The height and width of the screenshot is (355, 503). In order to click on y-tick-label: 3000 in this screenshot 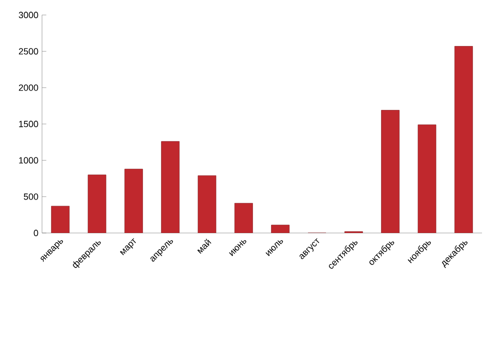, I will do `click(28, 15)`.